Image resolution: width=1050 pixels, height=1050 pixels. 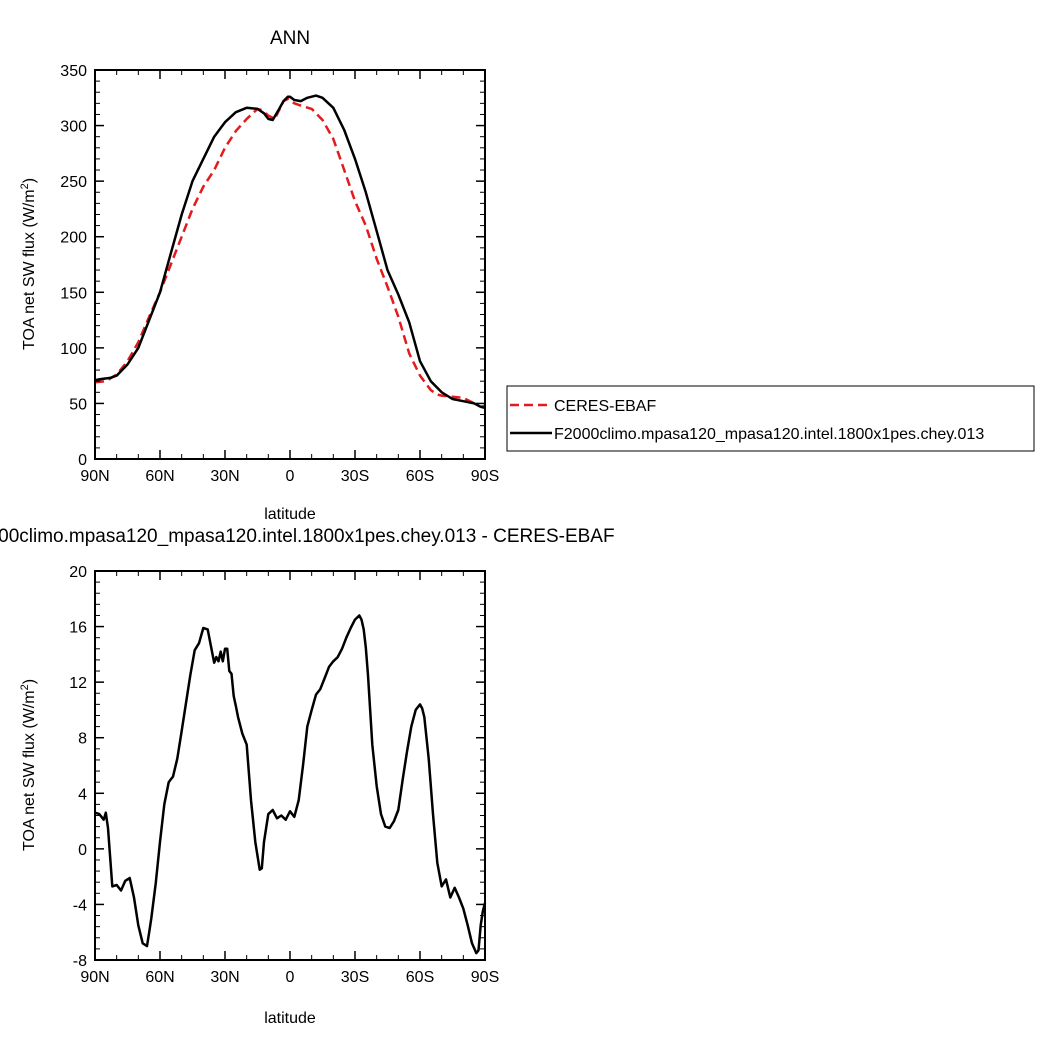 I want to click on top-series-line-ceres-ebaf, so click(x=290, y=253).